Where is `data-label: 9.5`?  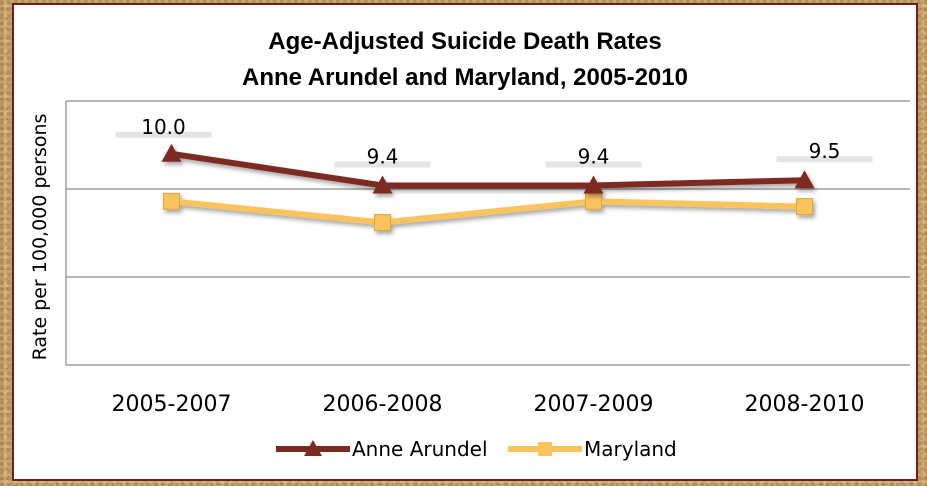
data-label: 9.5 is located at coordinates (825, 151).